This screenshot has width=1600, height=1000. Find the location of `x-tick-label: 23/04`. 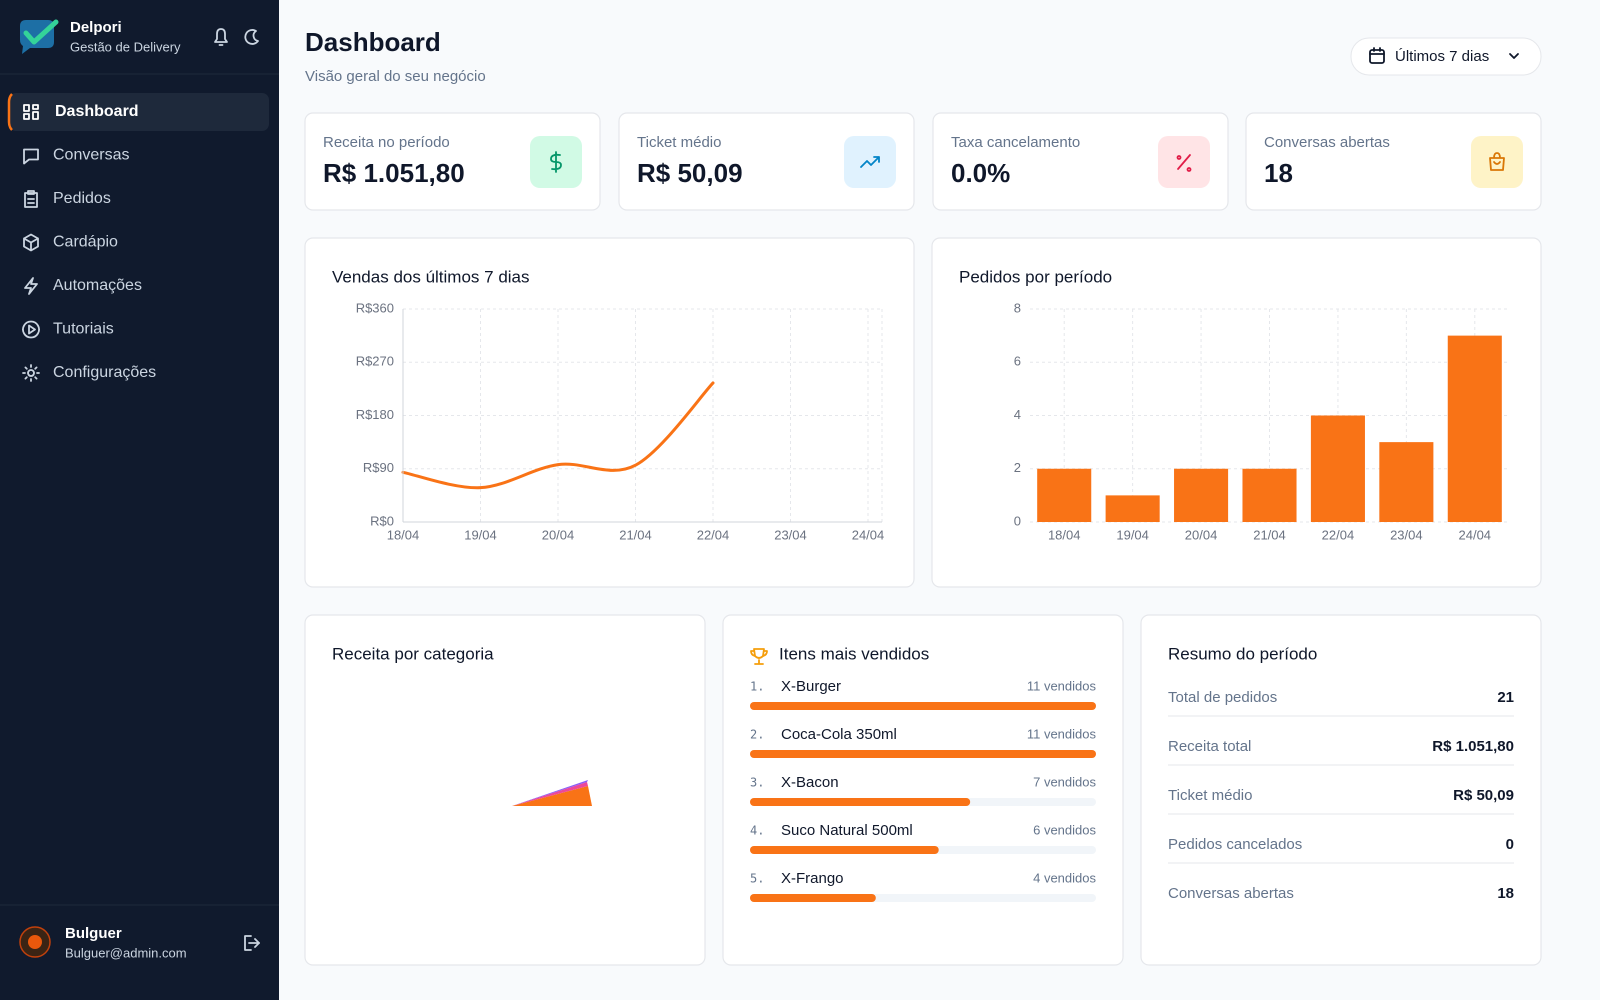

x-tick-label: 23/04 is located at coordinates (790, 534).